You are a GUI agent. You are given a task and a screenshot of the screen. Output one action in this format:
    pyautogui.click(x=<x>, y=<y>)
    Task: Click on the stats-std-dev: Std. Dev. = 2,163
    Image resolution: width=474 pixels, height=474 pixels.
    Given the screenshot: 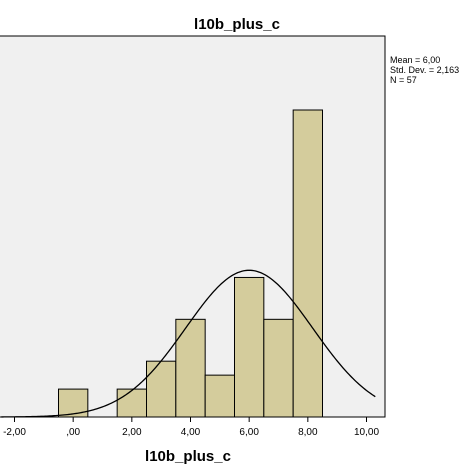 What is the action you would take?
    pyautogui.click(x=424, y=70)
    